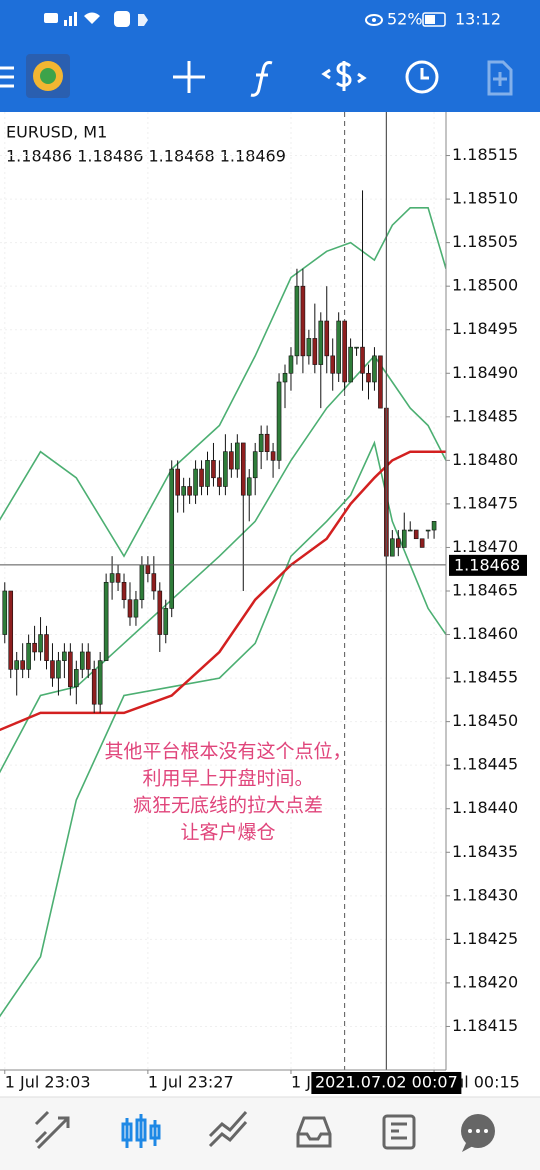 This screenshot has height=1170, width=540. Describe the element at coordinates (485, 720) in the screenshot. I see `y-tick-label: 1.18450` at that location.